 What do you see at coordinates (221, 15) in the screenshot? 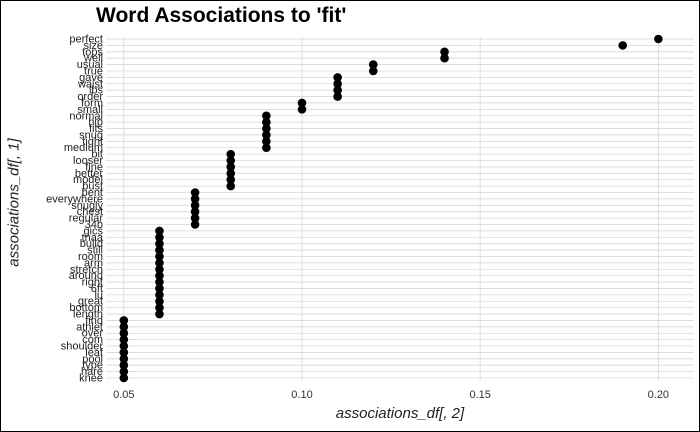
I see `chart-title: Word Associations to 'fit'` at bounding box center [221, 15].